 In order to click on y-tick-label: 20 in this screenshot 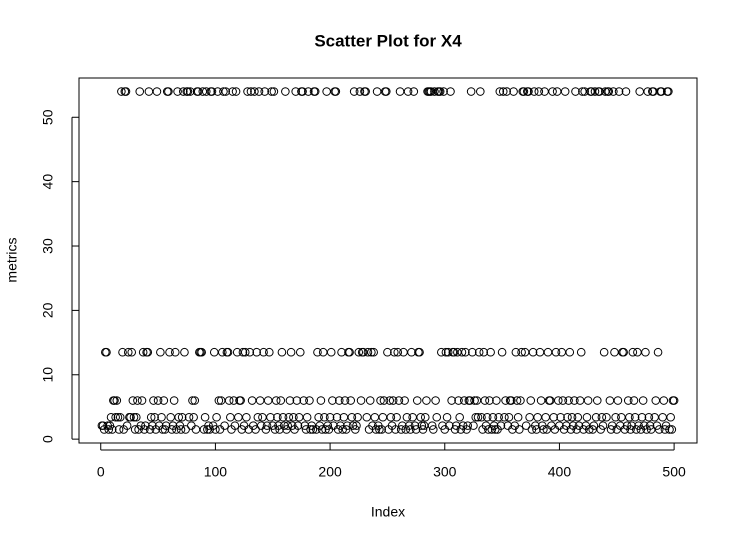, I will do `click(48, 310)`.